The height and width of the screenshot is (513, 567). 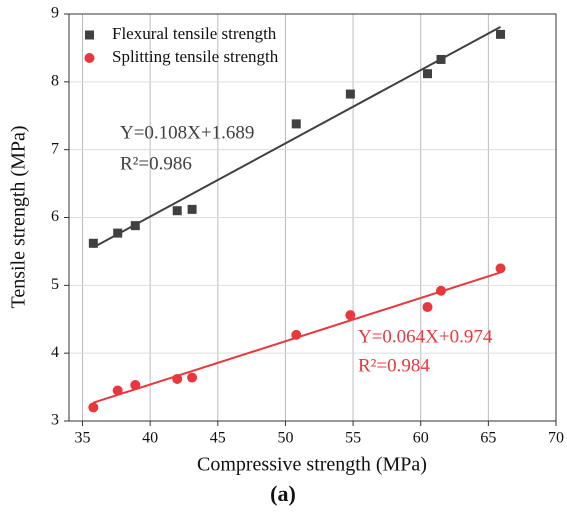 What do you see at coordinates (55, 148) in the screenshot?
I see `y-tick-label: 7` at bounding box center [55, 148].